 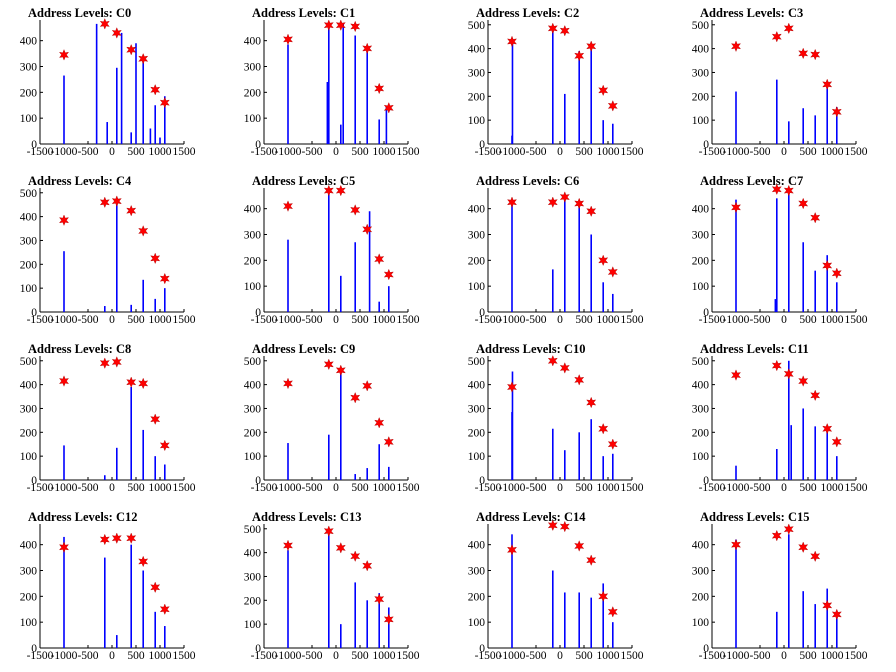 I want to click on chart-title: Address Levels: C1, so click(x=304, y=13).